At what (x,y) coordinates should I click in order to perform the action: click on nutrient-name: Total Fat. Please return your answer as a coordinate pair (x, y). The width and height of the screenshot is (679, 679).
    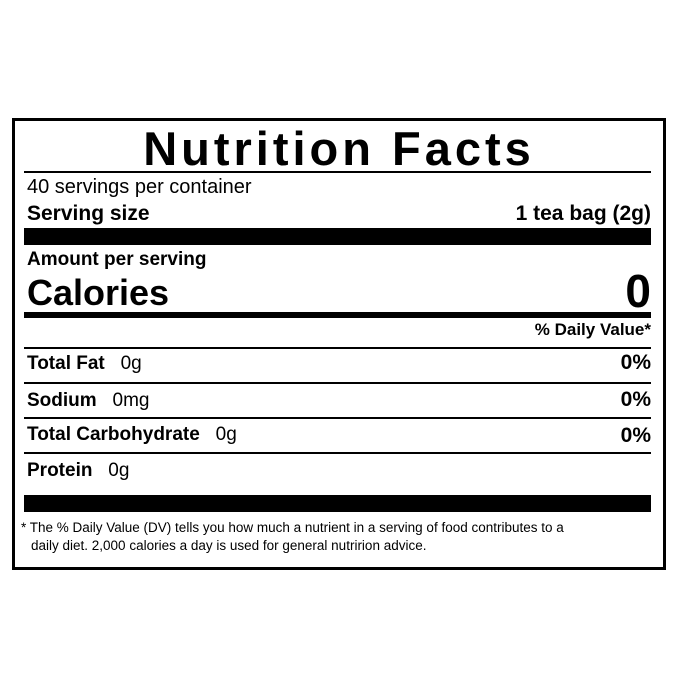
    Looking at the image, I should click on (66, 363).